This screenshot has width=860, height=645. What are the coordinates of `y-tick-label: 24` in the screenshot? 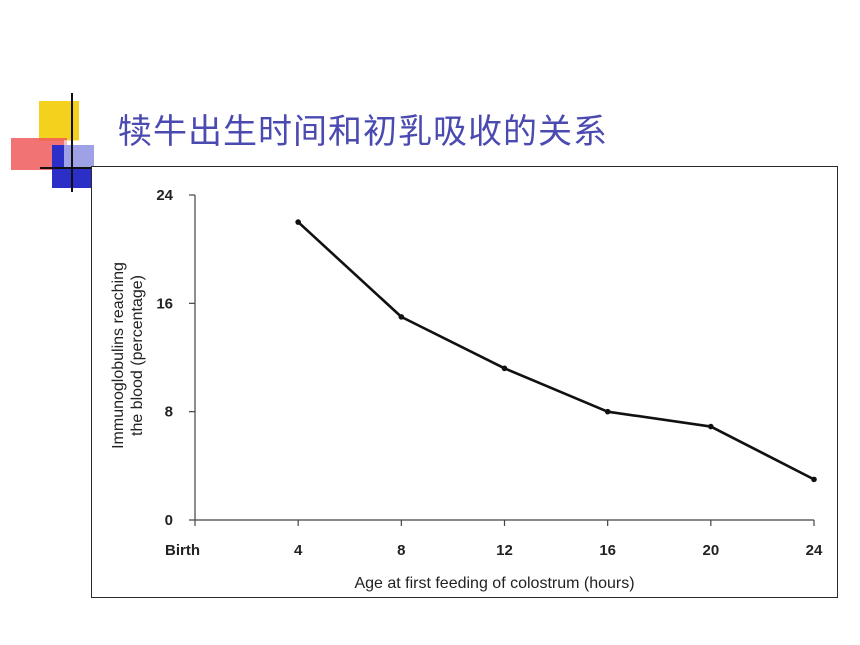 It's located at (164, 195).